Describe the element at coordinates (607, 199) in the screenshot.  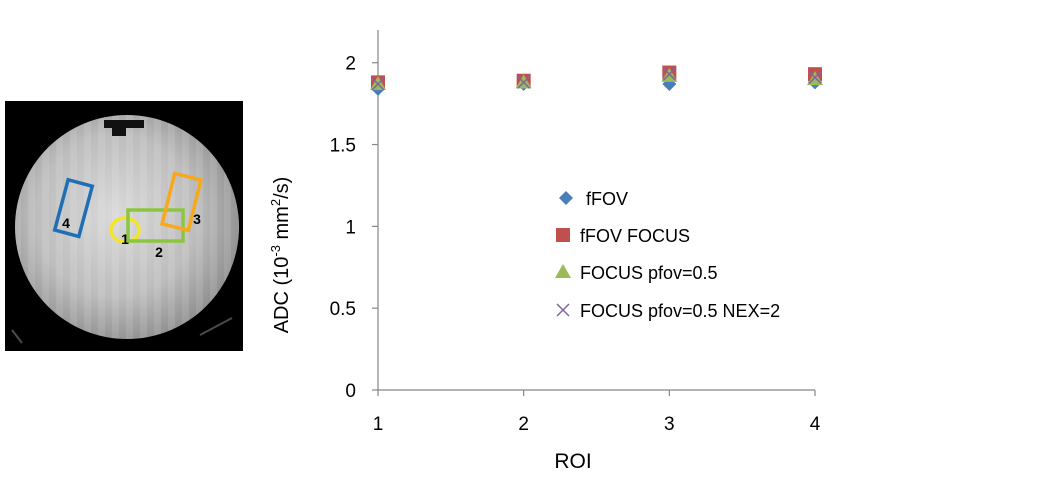
I see `legend-label-ffov: fFOV` at that location.